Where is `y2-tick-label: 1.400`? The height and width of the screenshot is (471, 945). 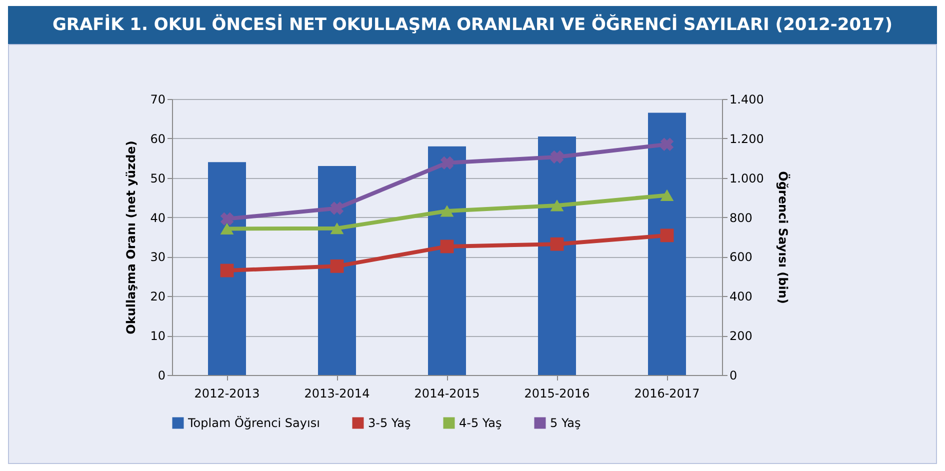
y2-tick-label: 1.400 is located at coordinates (747, 99).